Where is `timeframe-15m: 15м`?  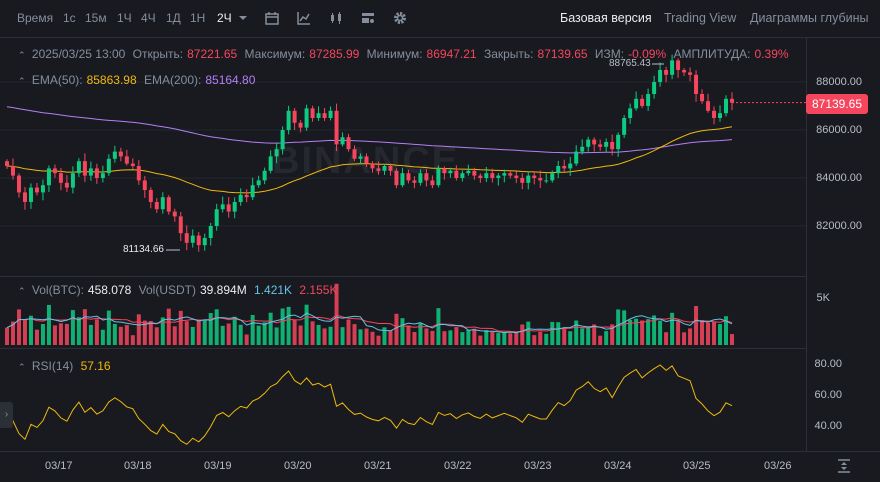 timeframe-15m: 15м is located at coordinates (96, 18).